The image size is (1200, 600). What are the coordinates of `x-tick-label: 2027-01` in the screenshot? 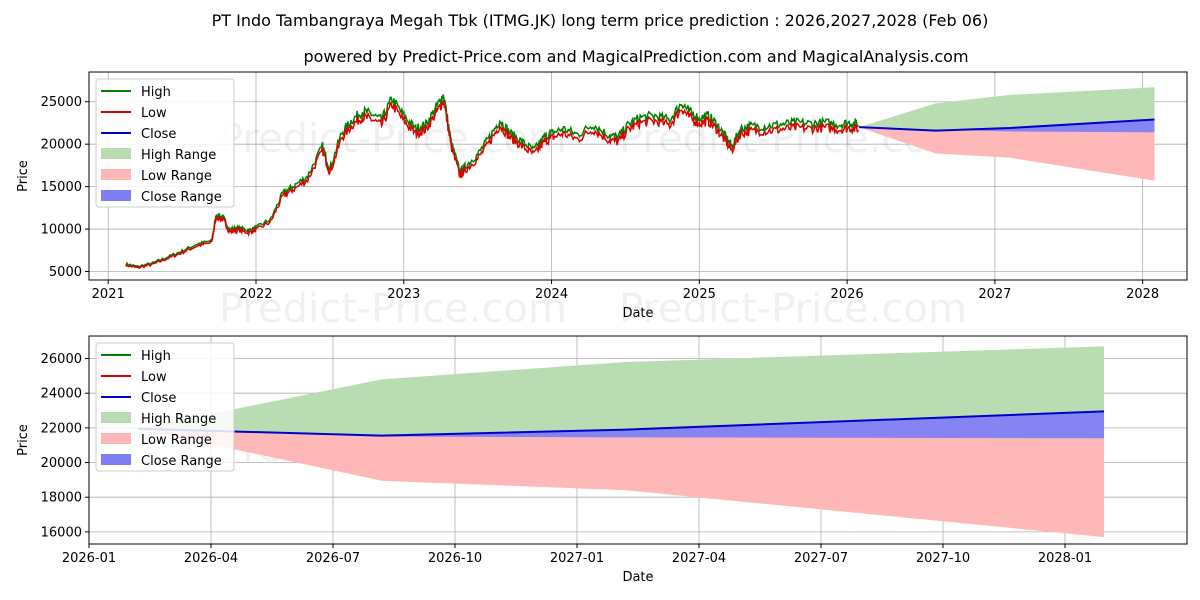 It's located at (577, 558).